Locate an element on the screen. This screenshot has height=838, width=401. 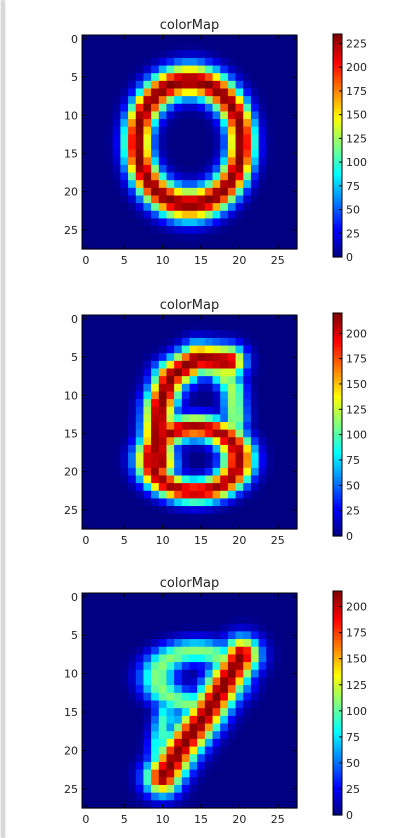
scrollbar-track is located at coordinates (3, 419).